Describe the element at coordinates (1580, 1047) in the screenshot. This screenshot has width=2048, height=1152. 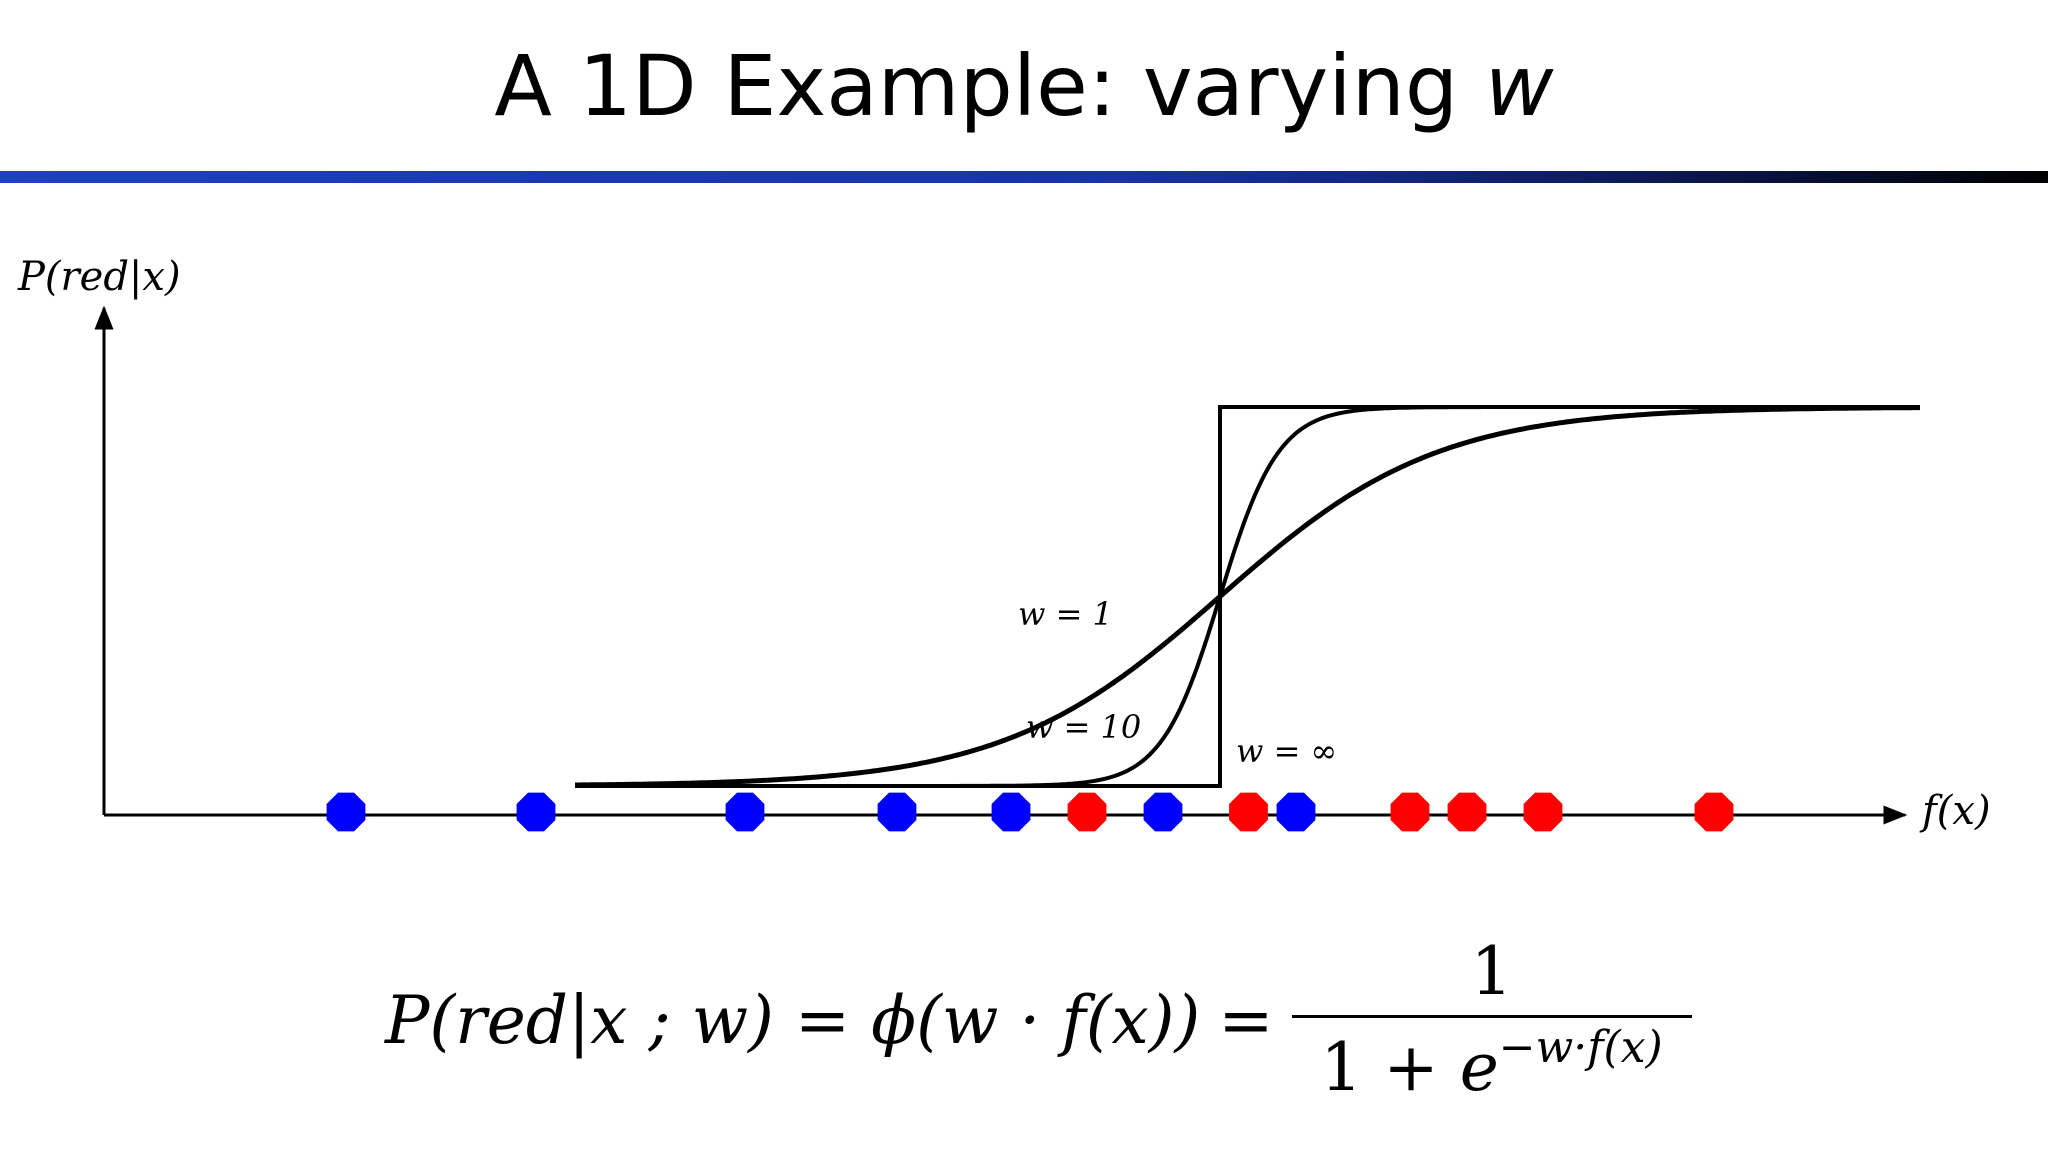
I see `formula-den-exponent: −w·f(x)` at that location.